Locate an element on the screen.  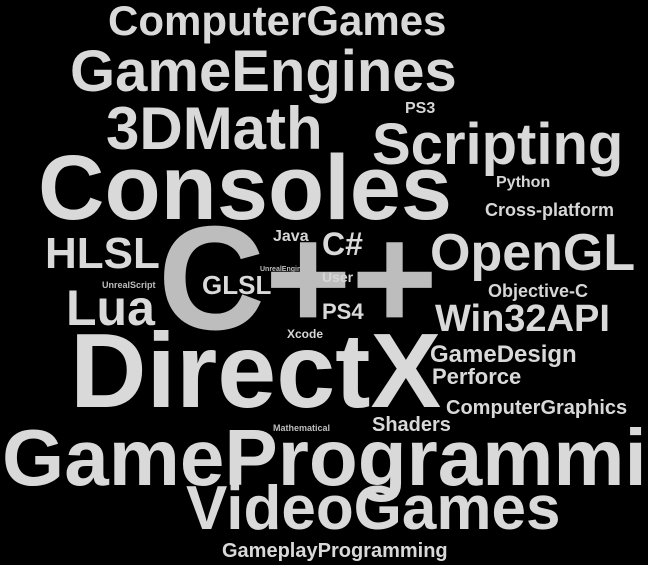
word-perforce: Perforce is located at coordinates (477, 376).